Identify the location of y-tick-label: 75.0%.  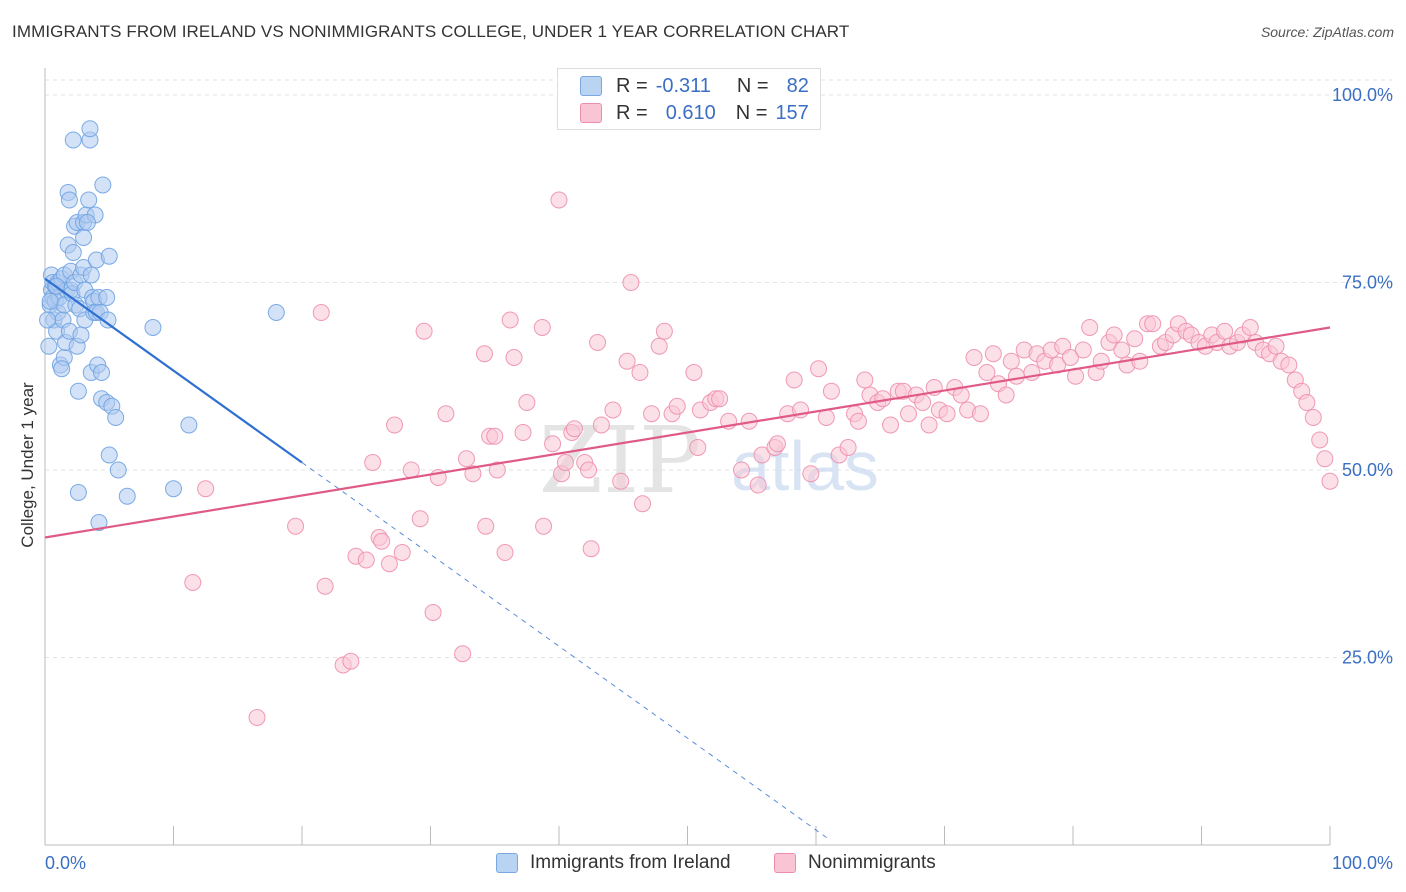
(1367, 283).